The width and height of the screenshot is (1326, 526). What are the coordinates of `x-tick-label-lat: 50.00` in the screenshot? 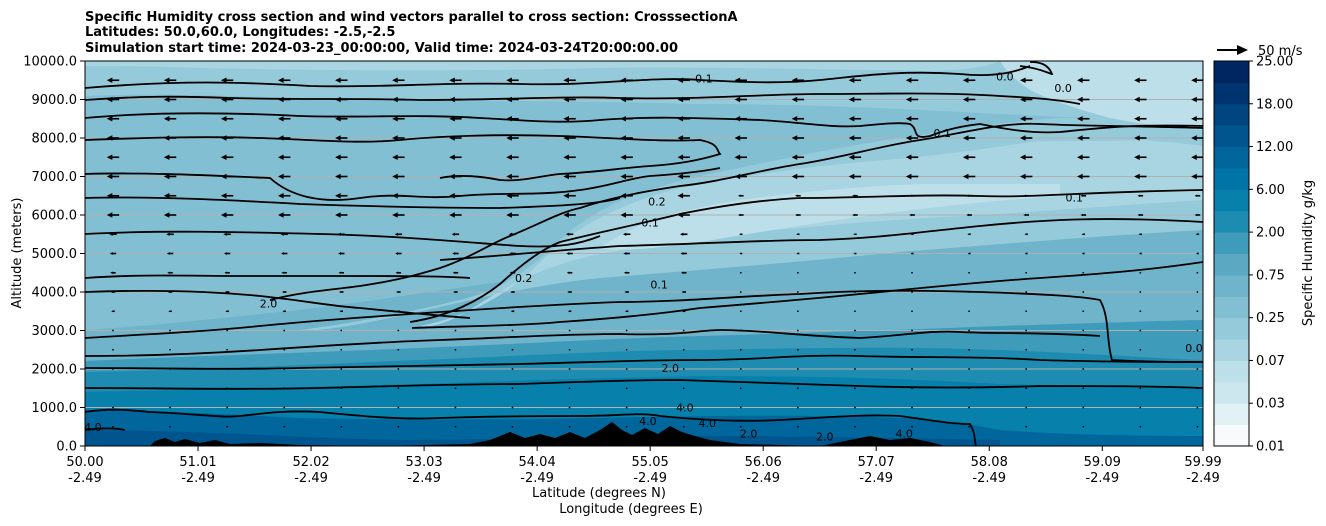 It's located at (84, 462).